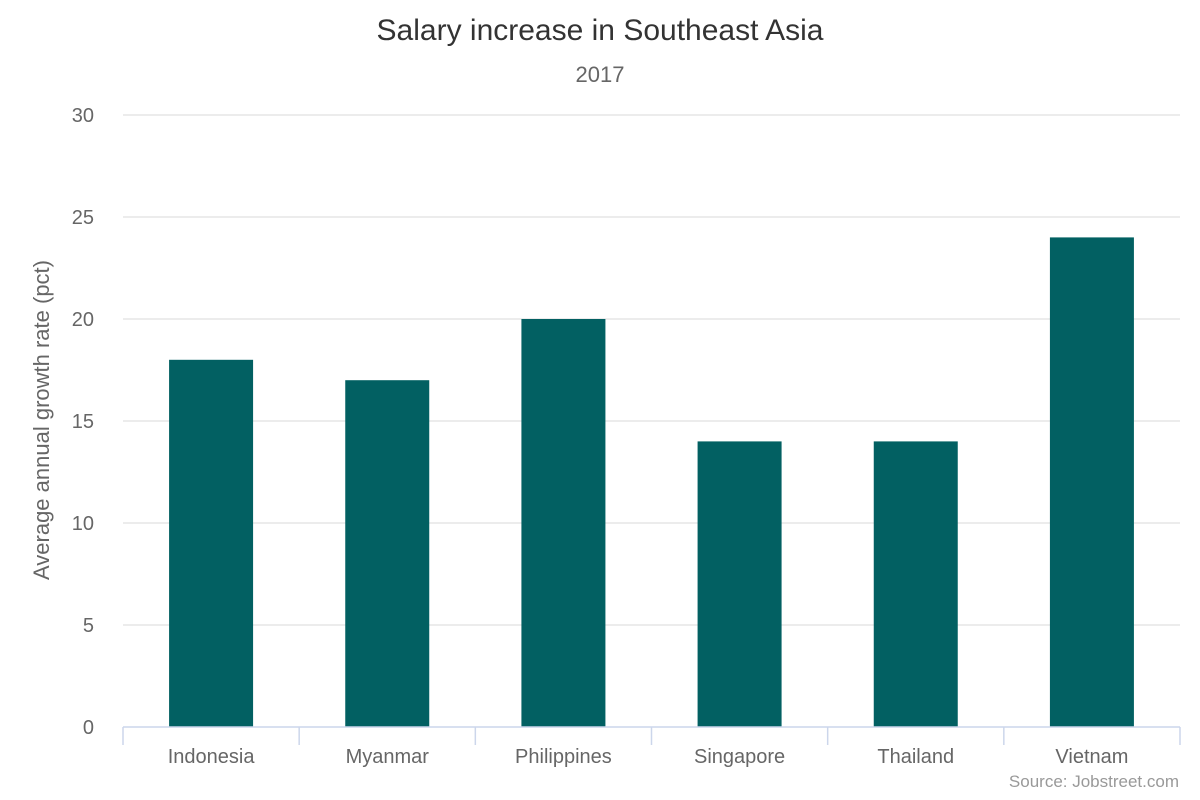 This screenshot has height=800, width=1200. I want to click on bar-thailand, so click(915, 584).